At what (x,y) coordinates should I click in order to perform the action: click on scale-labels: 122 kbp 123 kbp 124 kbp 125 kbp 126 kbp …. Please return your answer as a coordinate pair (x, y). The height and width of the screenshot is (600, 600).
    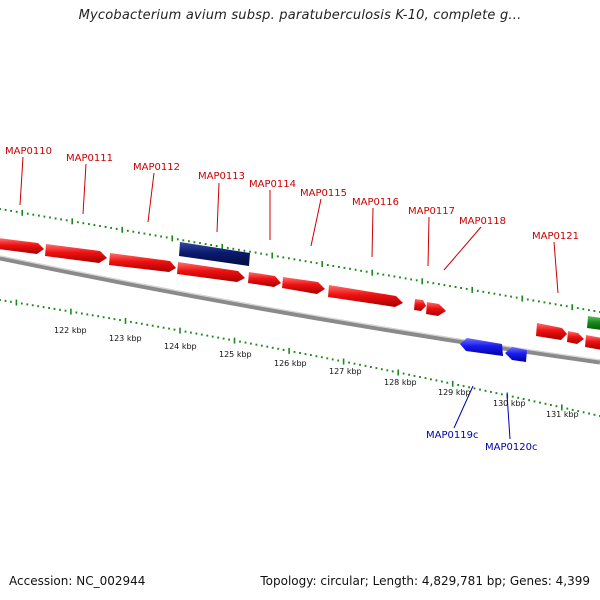
    Looking at the image, I should click on (316, 372).